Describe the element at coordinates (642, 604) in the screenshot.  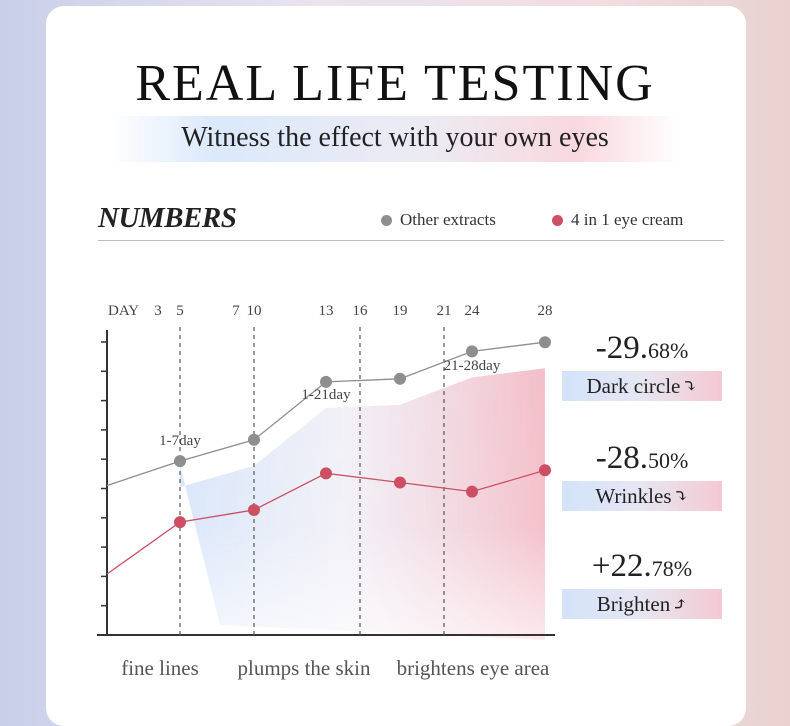
I see `result-label-band: Brighten ⤴` at that location.